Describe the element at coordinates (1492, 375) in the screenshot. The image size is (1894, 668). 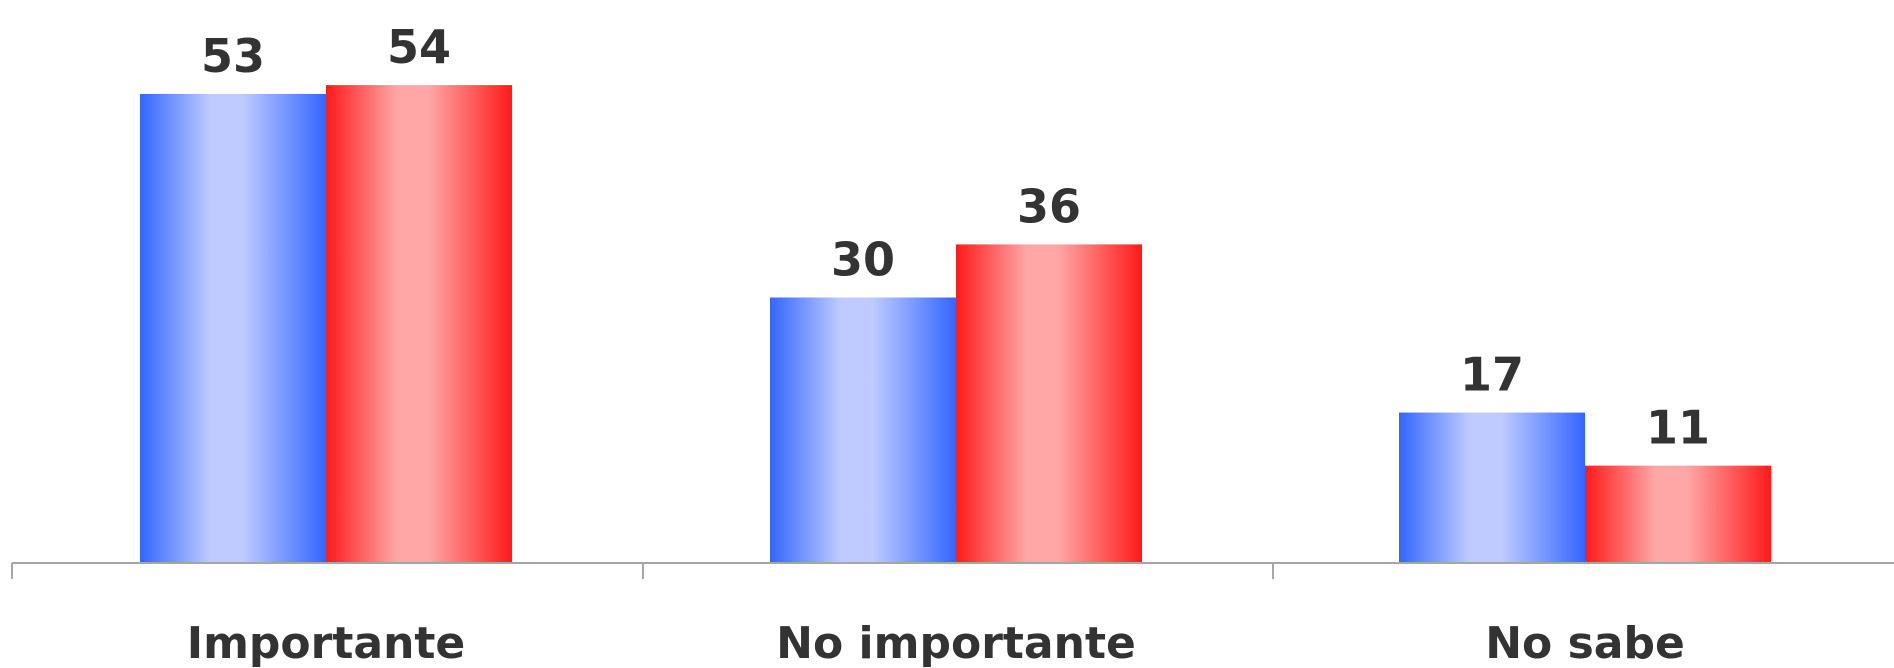
I see `data-label: 17` at that location.